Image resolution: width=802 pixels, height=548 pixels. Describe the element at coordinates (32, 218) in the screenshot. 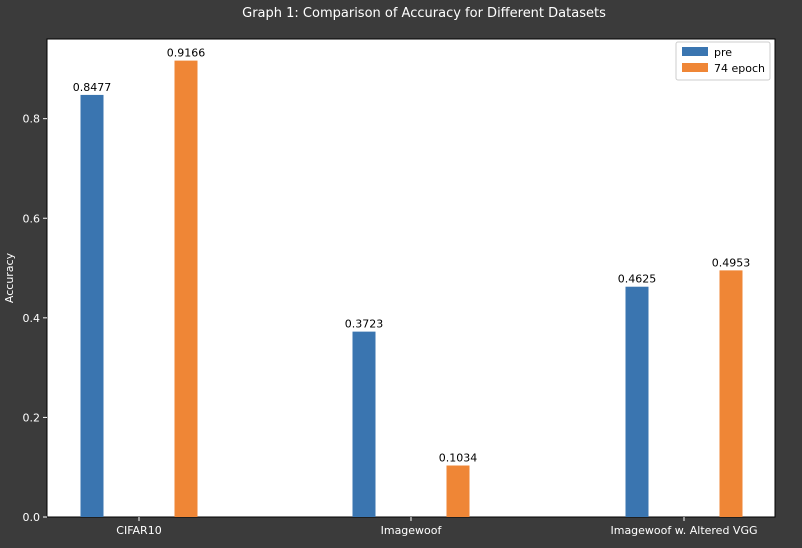

I see `y-tick-label-3: 0.6` at that location.